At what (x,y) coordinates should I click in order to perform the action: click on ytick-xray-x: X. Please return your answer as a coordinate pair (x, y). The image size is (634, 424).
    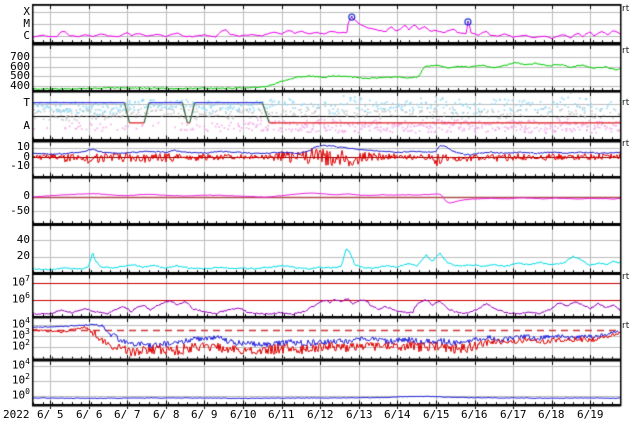
    Looking at the image, I should click on (26, 11).